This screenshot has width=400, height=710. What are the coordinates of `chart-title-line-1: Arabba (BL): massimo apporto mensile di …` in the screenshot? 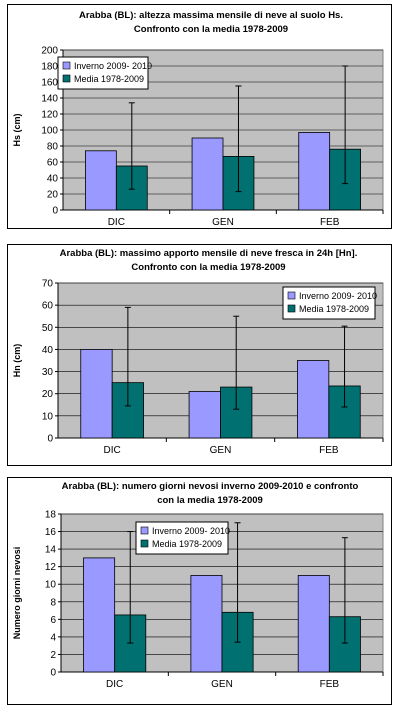 It's located at (209, 253).